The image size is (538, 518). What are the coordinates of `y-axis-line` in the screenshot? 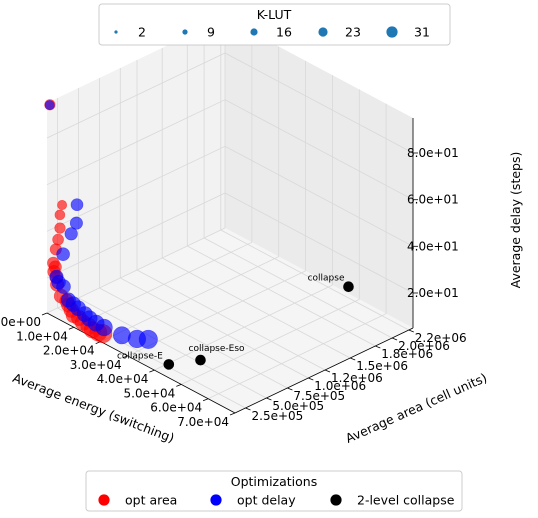 It's located at (324, 370).